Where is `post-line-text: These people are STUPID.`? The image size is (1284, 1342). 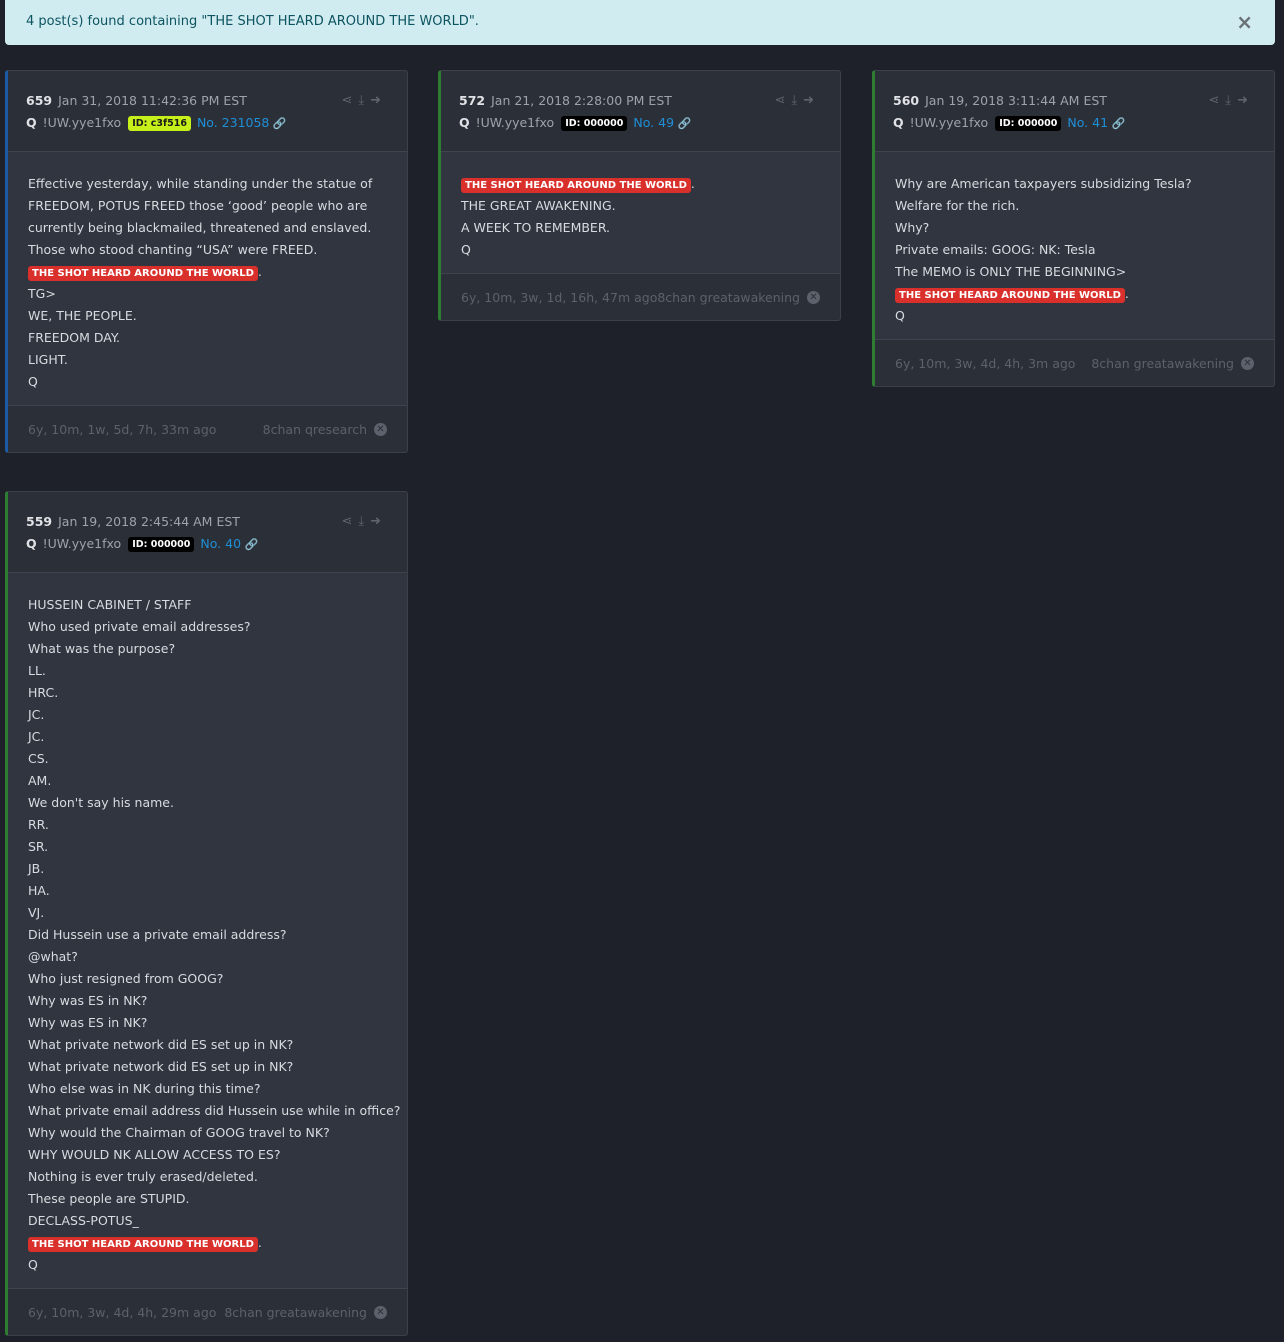
post-line-text: These people are STUPID. is located at coordinates (109, 1198).